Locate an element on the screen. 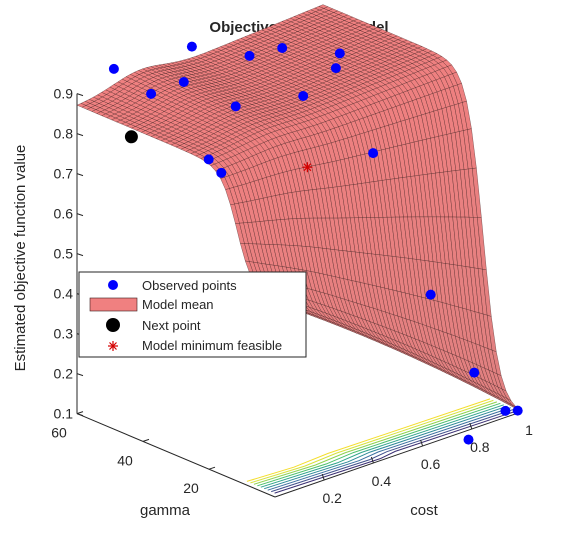 This screenshot has height=540, width=578. legend-next-marker is located at coordinates (113, 325).